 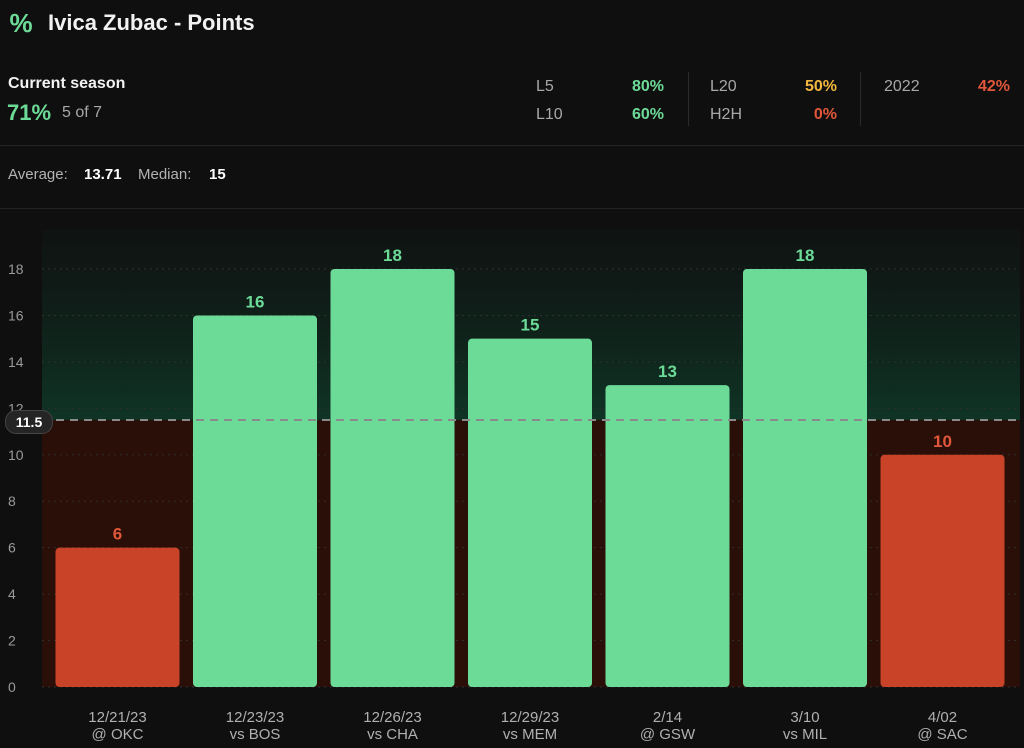 I want to click on y-tick-label: 16, so click(x=16, y=315).